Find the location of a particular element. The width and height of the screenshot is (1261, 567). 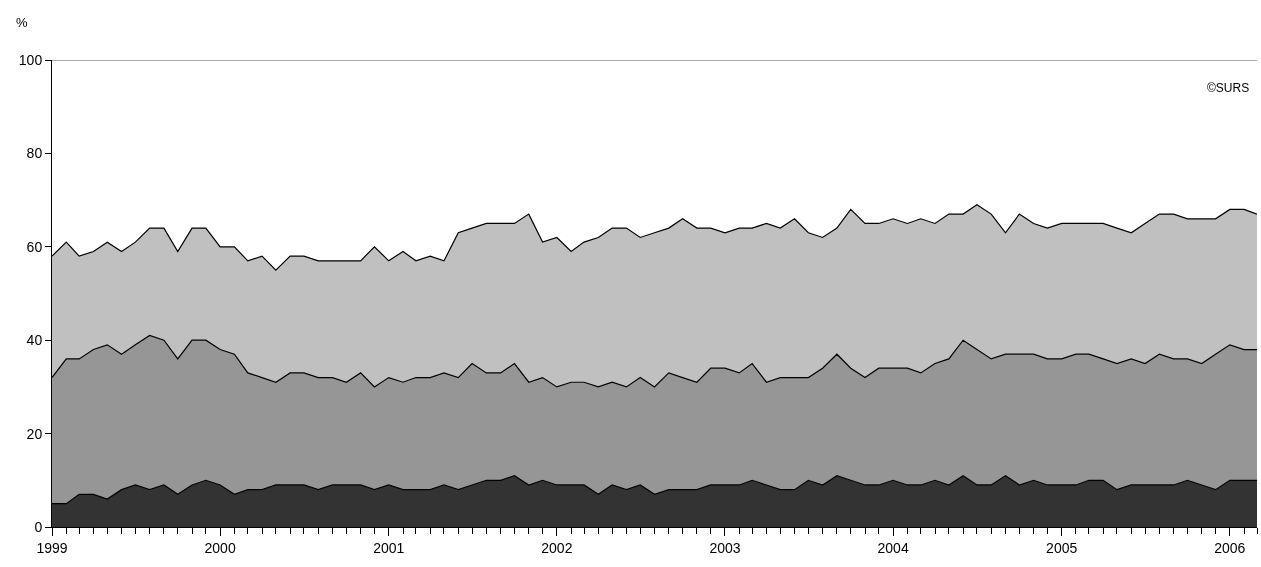

x-tick-label: 2003 is located at coordinates (725, 547).